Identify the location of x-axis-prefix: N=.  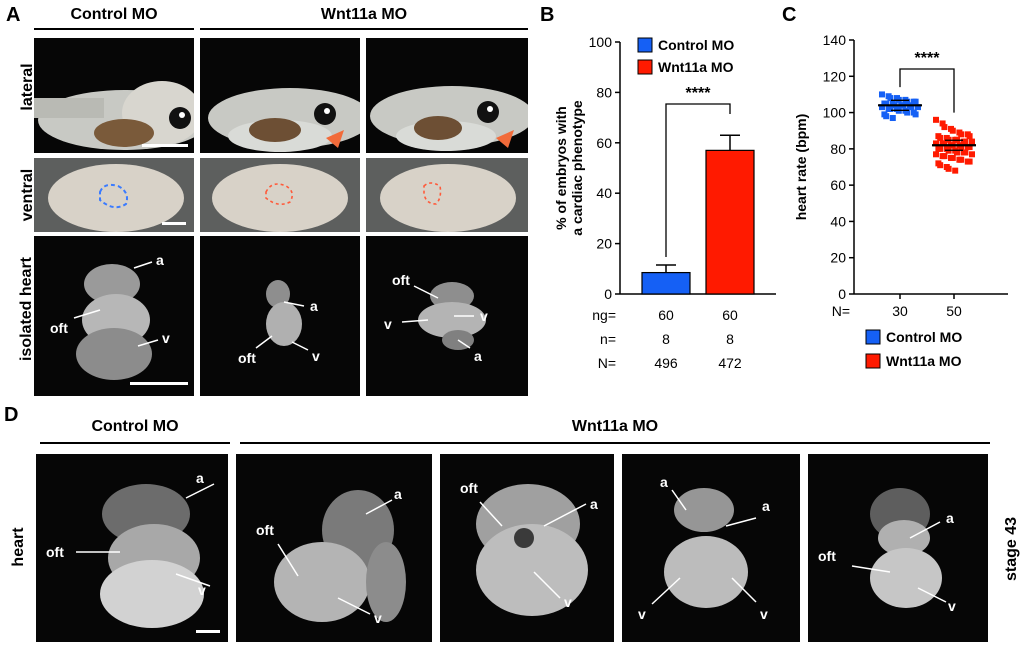
(841, 311).